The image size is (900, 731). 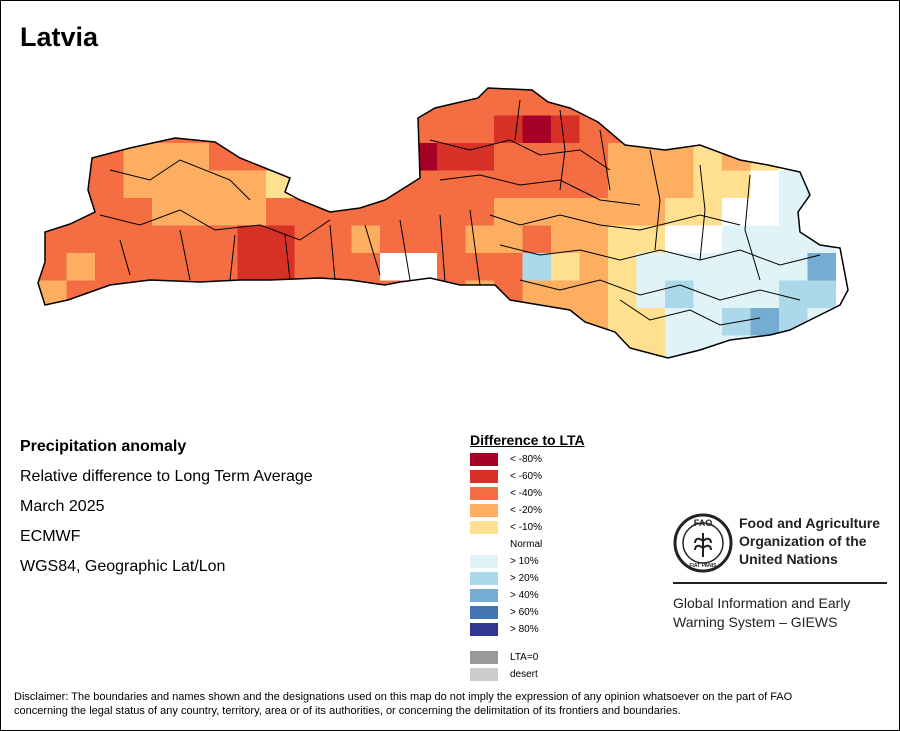 I want to click on legend-item: LTA=0, so click(x=504, y=657).